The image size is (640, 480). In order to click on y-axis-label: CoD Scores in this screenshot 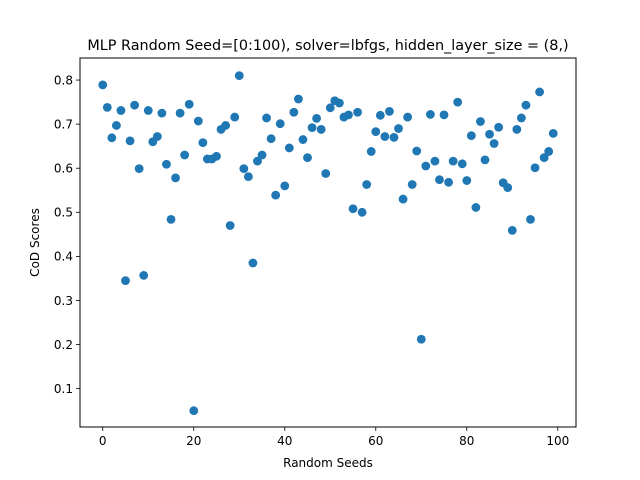, I will do `click(35, 242)`.